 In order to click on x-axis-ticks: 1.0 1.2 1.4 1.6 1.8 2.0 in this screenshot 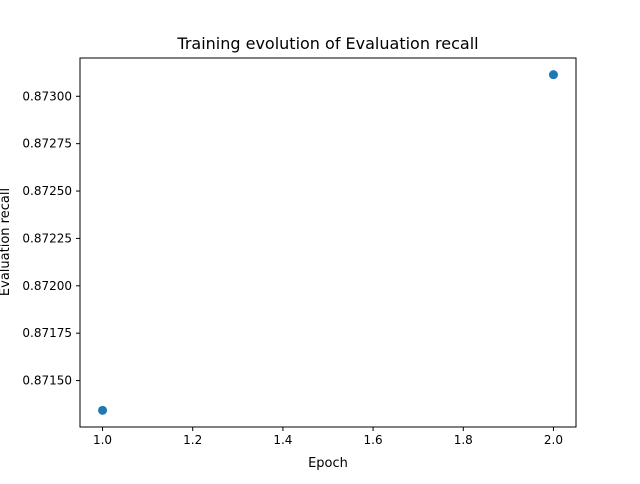, I will do `click(328, 437)`.